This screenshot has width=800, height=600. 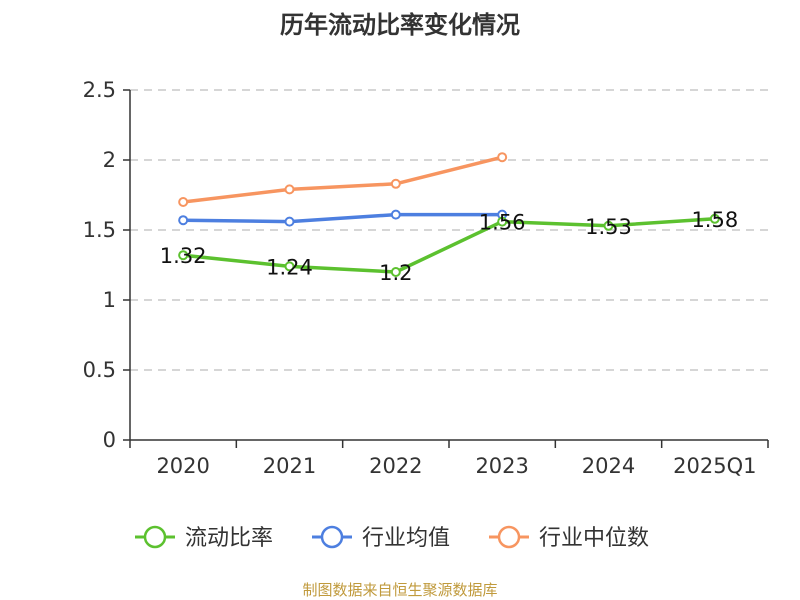 What do you see at coordinates (608, 466) in the screenshot?
I see `x-tick-label: 2024` at bounding box center [608, 466].